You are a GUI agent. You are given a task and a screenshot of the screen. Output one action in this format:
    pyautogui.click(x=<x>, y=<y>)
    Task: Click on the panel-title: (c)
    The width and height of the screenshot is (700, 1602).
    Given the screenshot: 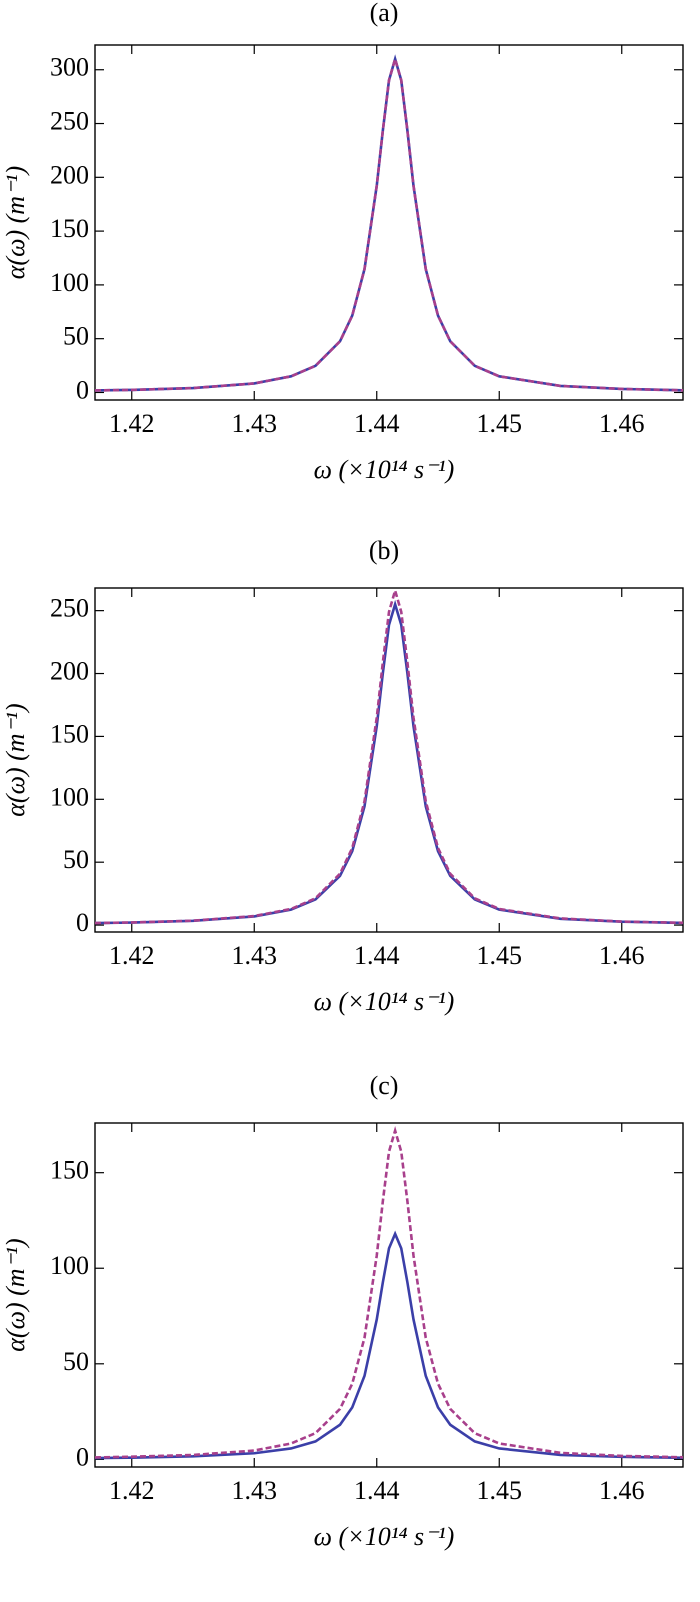 What is the action you would take?
    pyautogui.click(x=384, y=1085)
    